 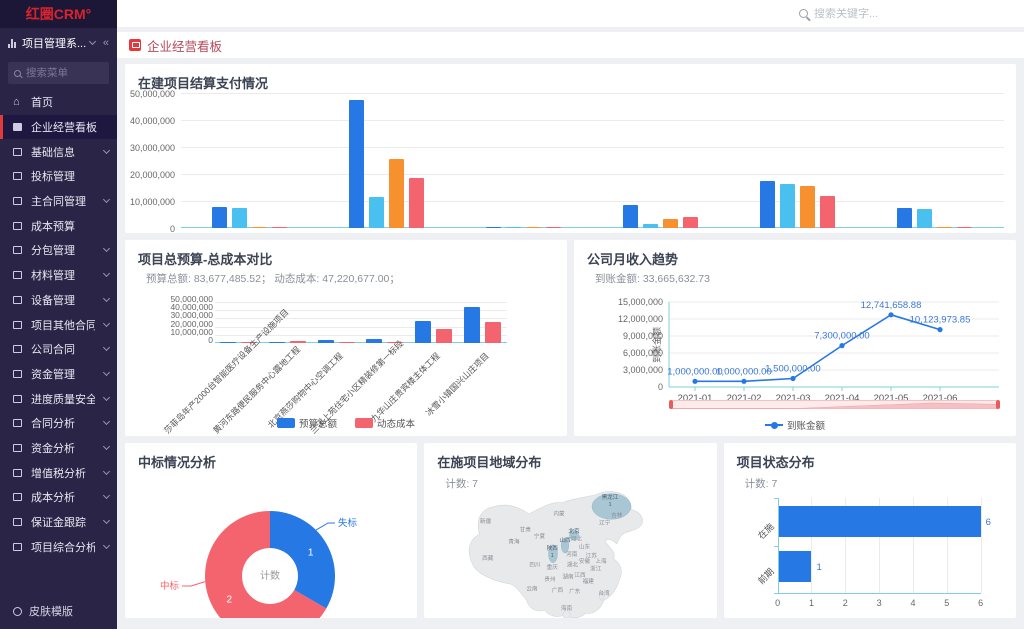 I want to click on sidebar-item-13: 进度质量安全, so click(x=58, y=398).